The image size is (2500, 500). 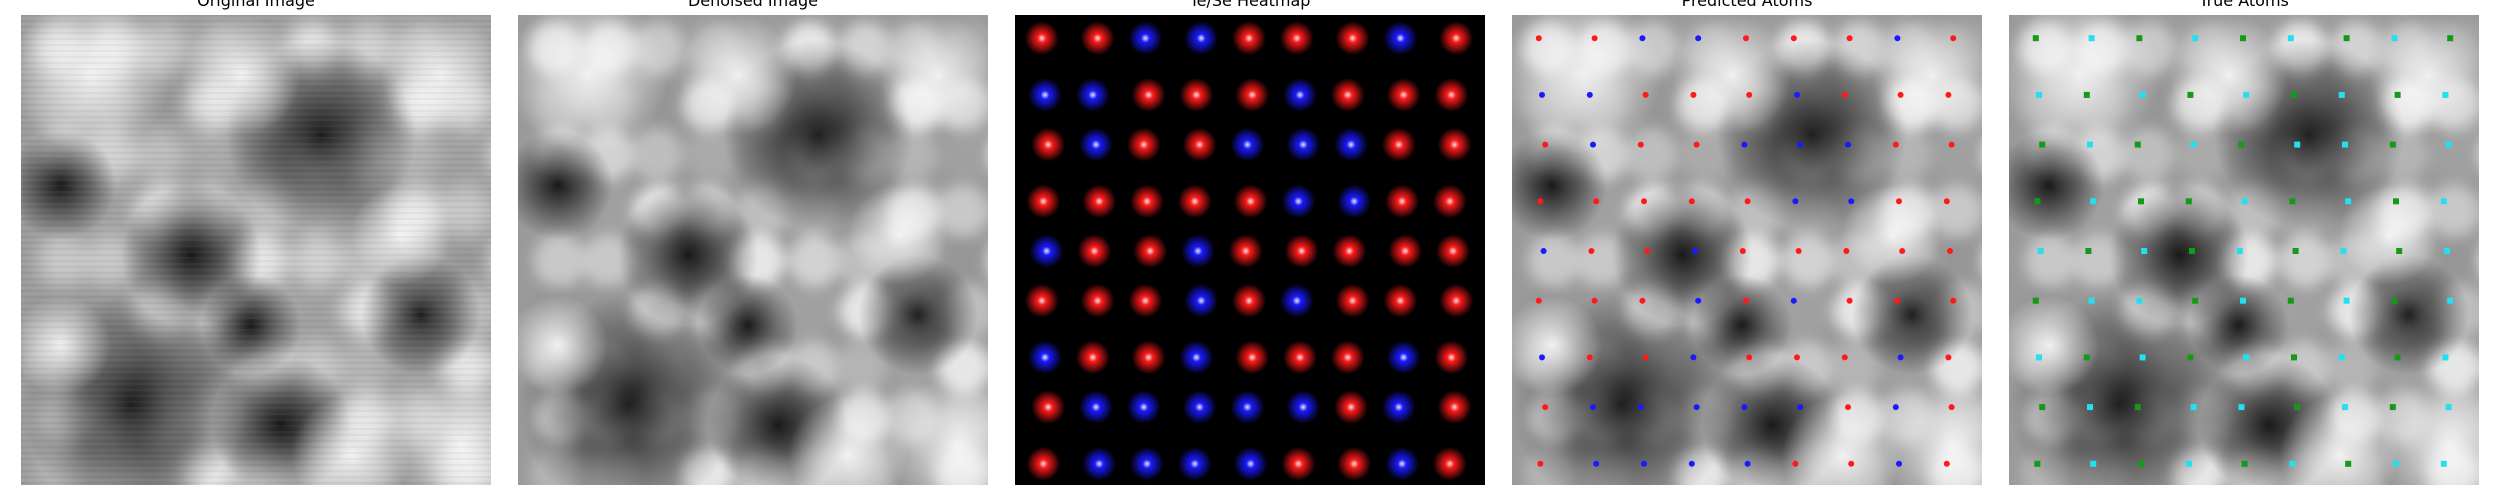 I want to click on panel-title-true: True Atoms, so click(x=2244, y=5).